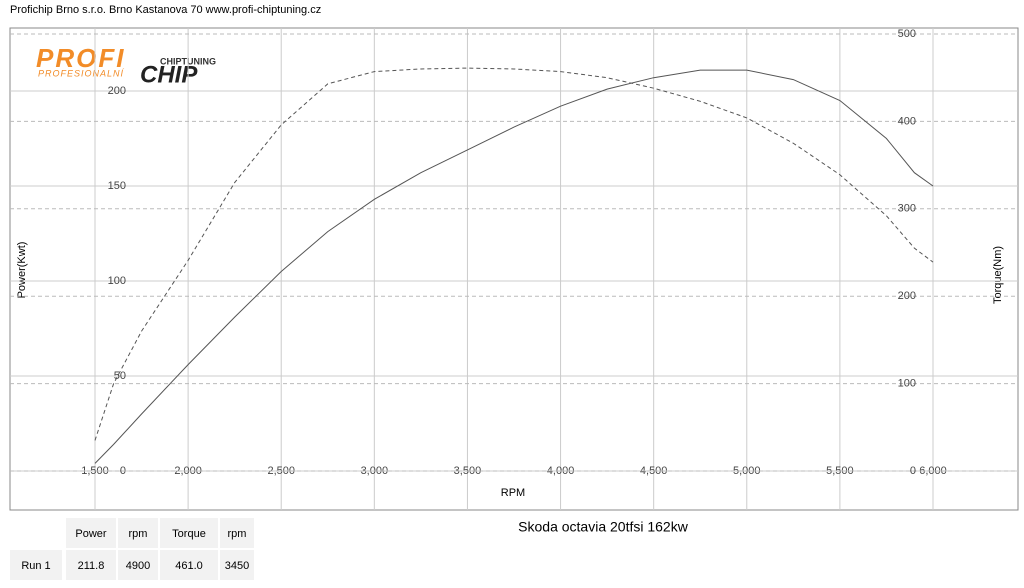 The height and width of the screenshot is (588, 1024). I want to click on table-header: Torque, so click(189, 534).